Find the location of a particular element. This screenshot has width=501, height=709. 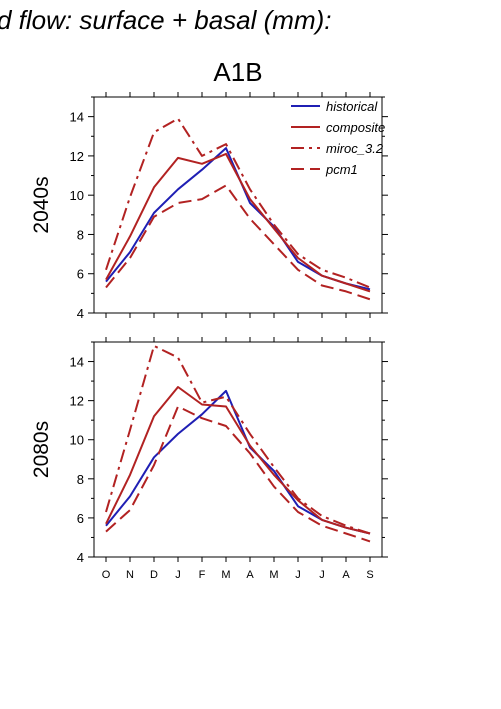

legend: historical composite miroc_3.2 pcm1 is located at coordinates (338, 138).